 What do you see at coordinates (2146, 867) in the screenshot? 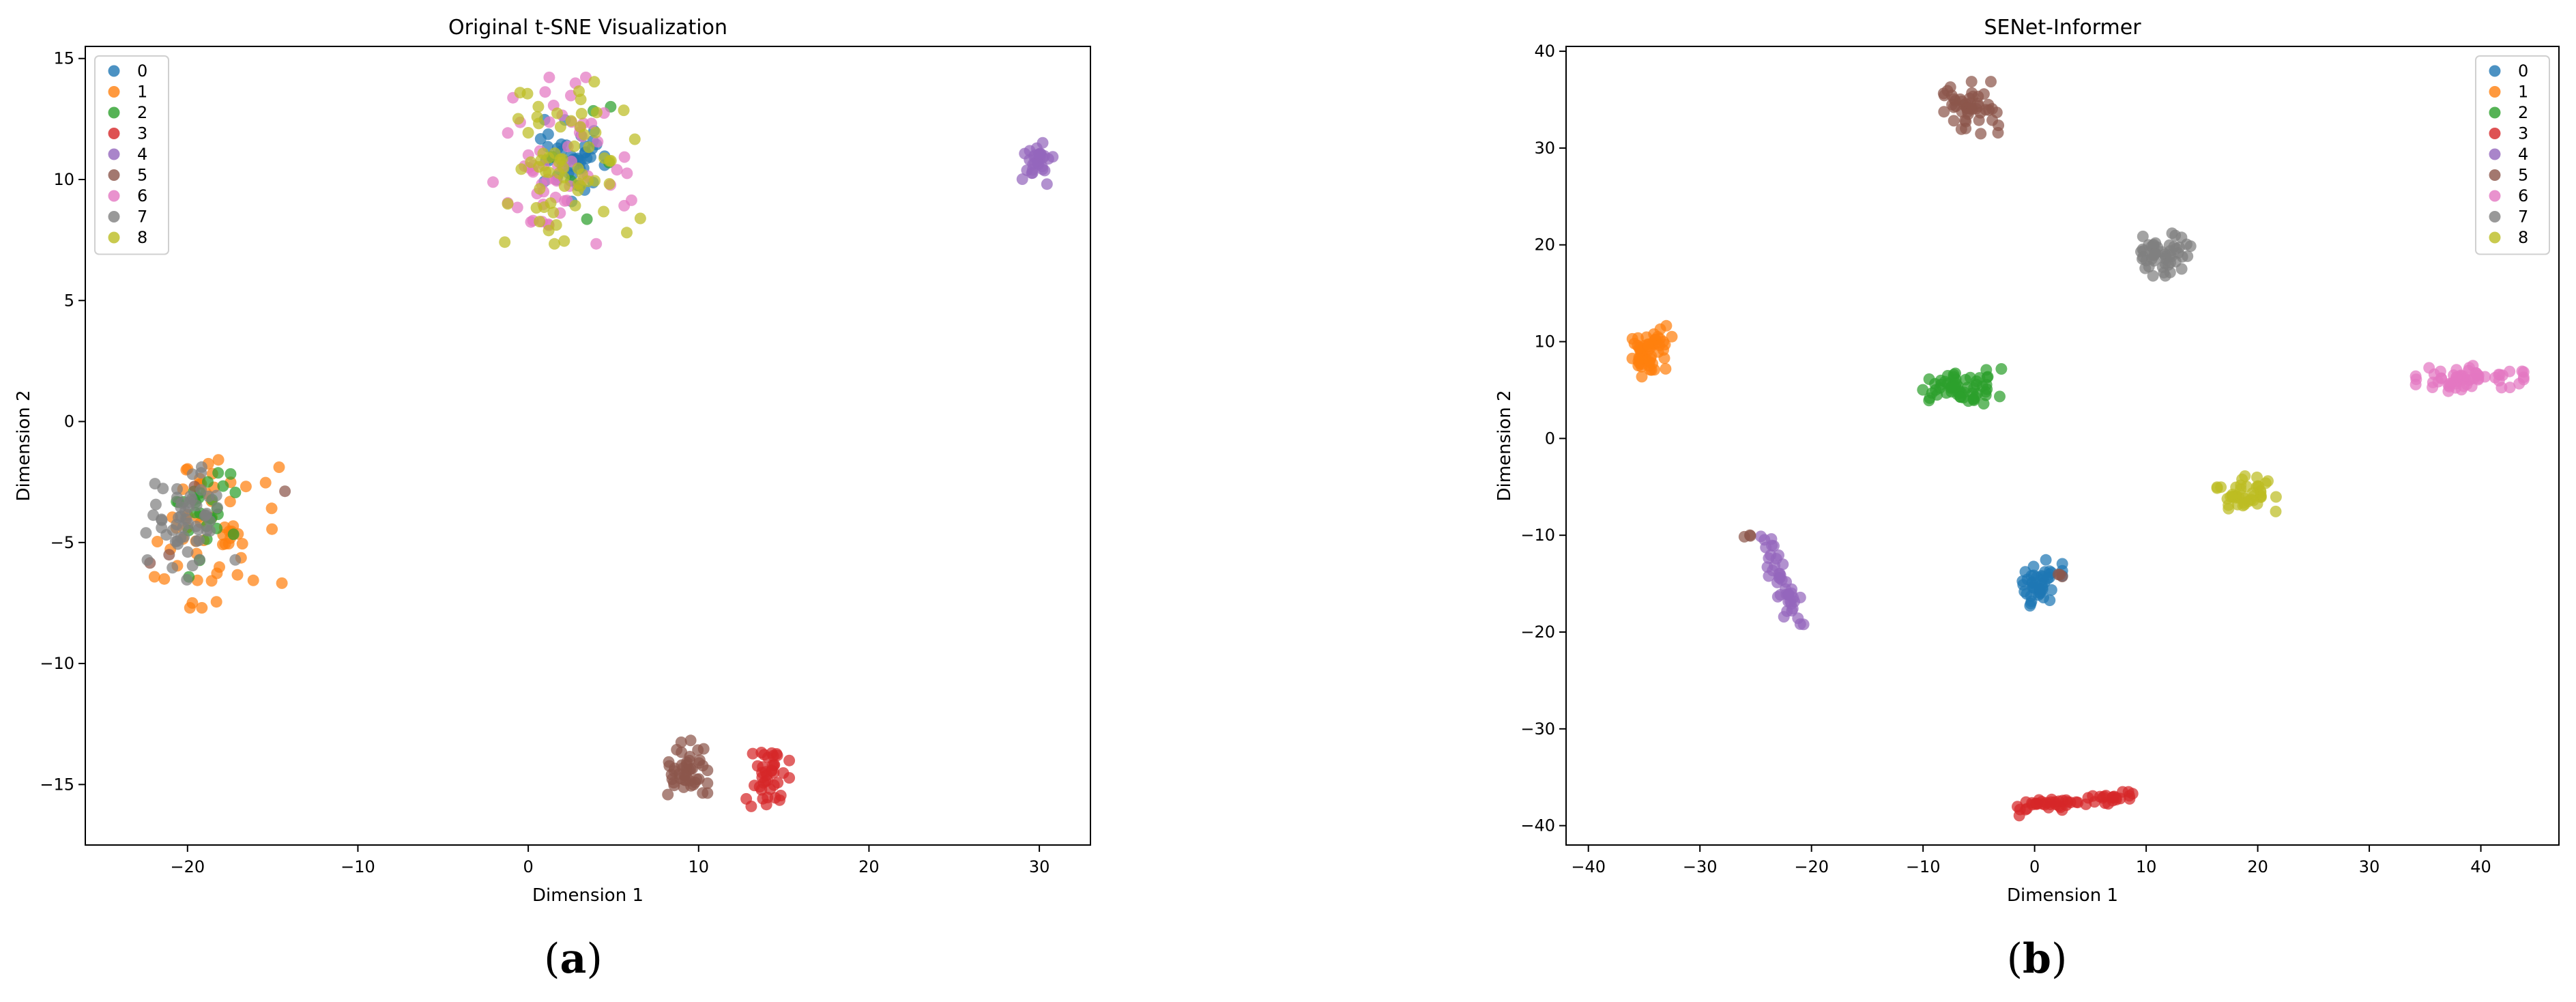
I see `x-tick-label-b: 10` at bounding box center [2146, 867].